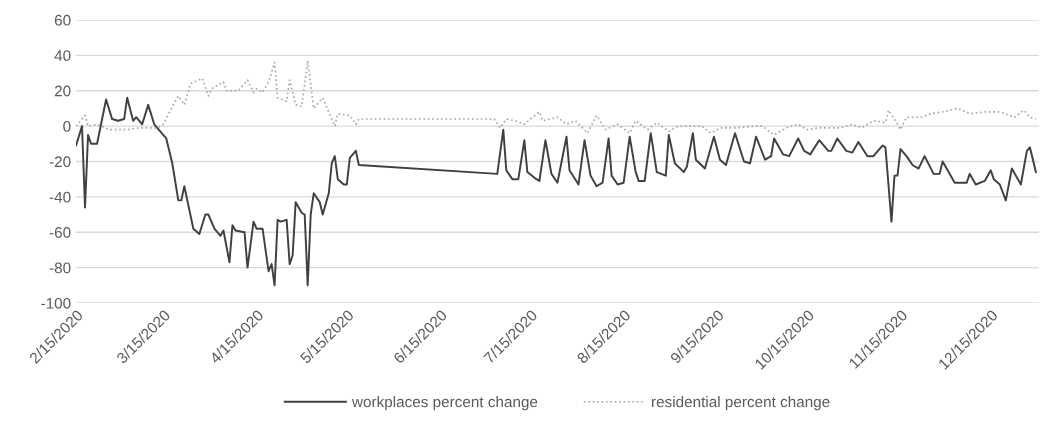 This screenshot has height=443, width=1041. What do you see at coordinates (67, 126) in the screenshot?
I see `y-tick-label: 0` at bounding box center [67, 126].